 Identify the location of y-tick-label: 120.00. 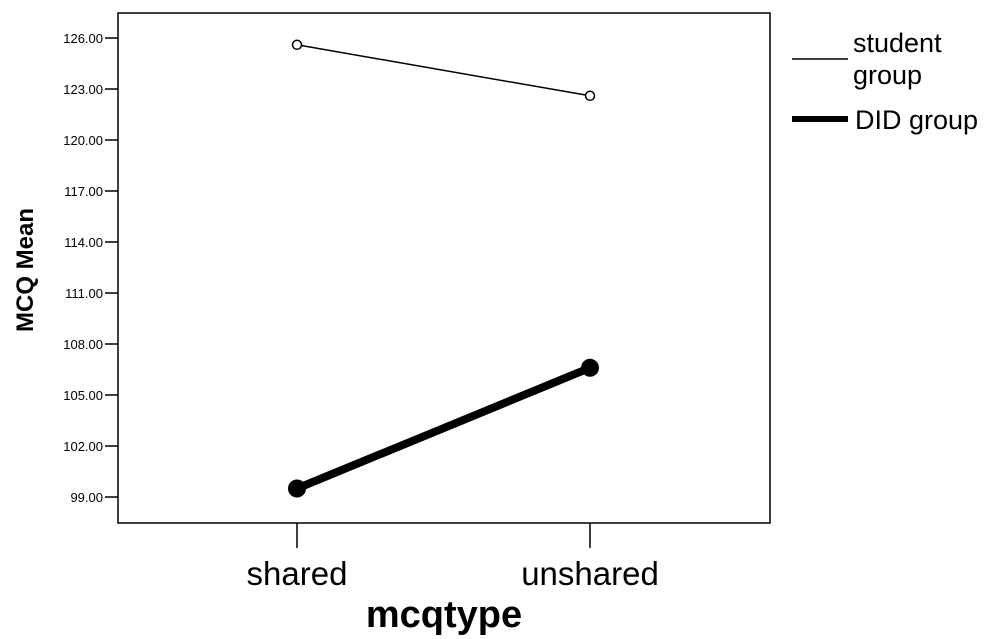
(83, 140).